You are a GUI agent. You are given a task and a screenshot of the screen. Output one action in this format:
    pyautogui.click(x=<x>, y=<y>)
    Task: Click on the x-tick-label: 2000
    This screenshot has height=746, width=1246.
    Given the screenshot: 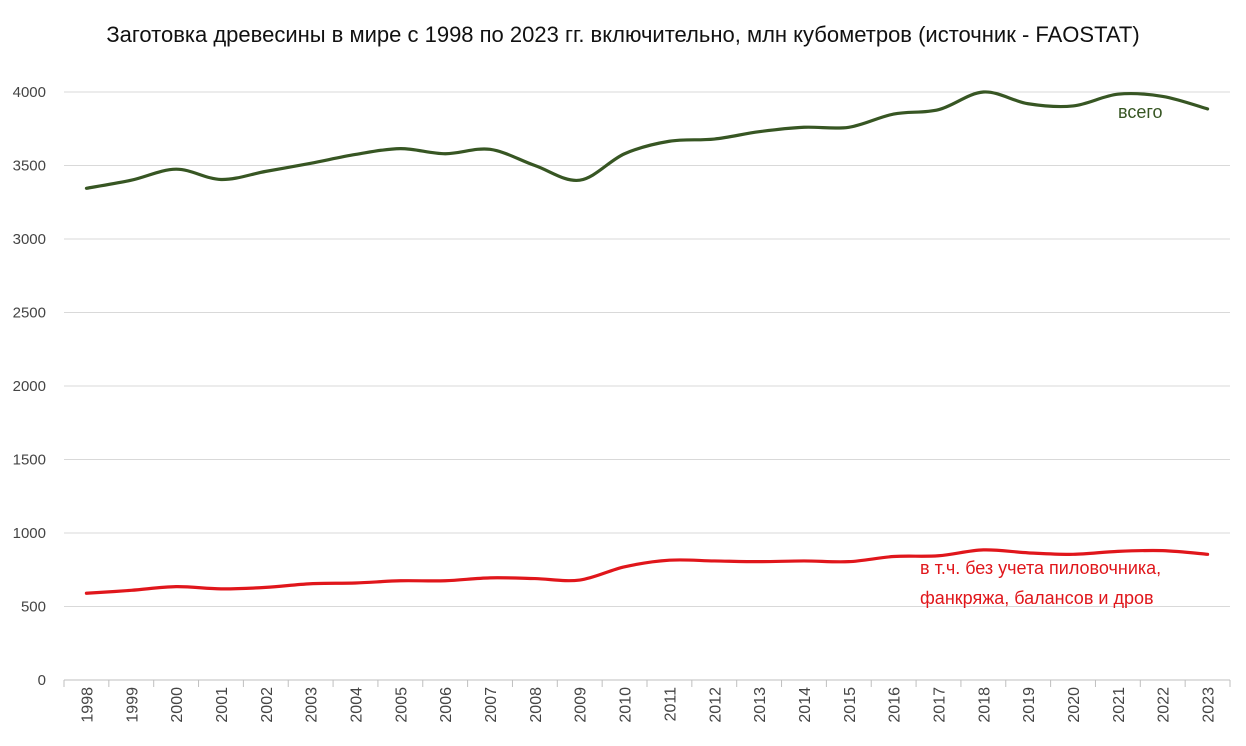 What is the action you would take?
    pyautogui.click(x=177, y=705)
    